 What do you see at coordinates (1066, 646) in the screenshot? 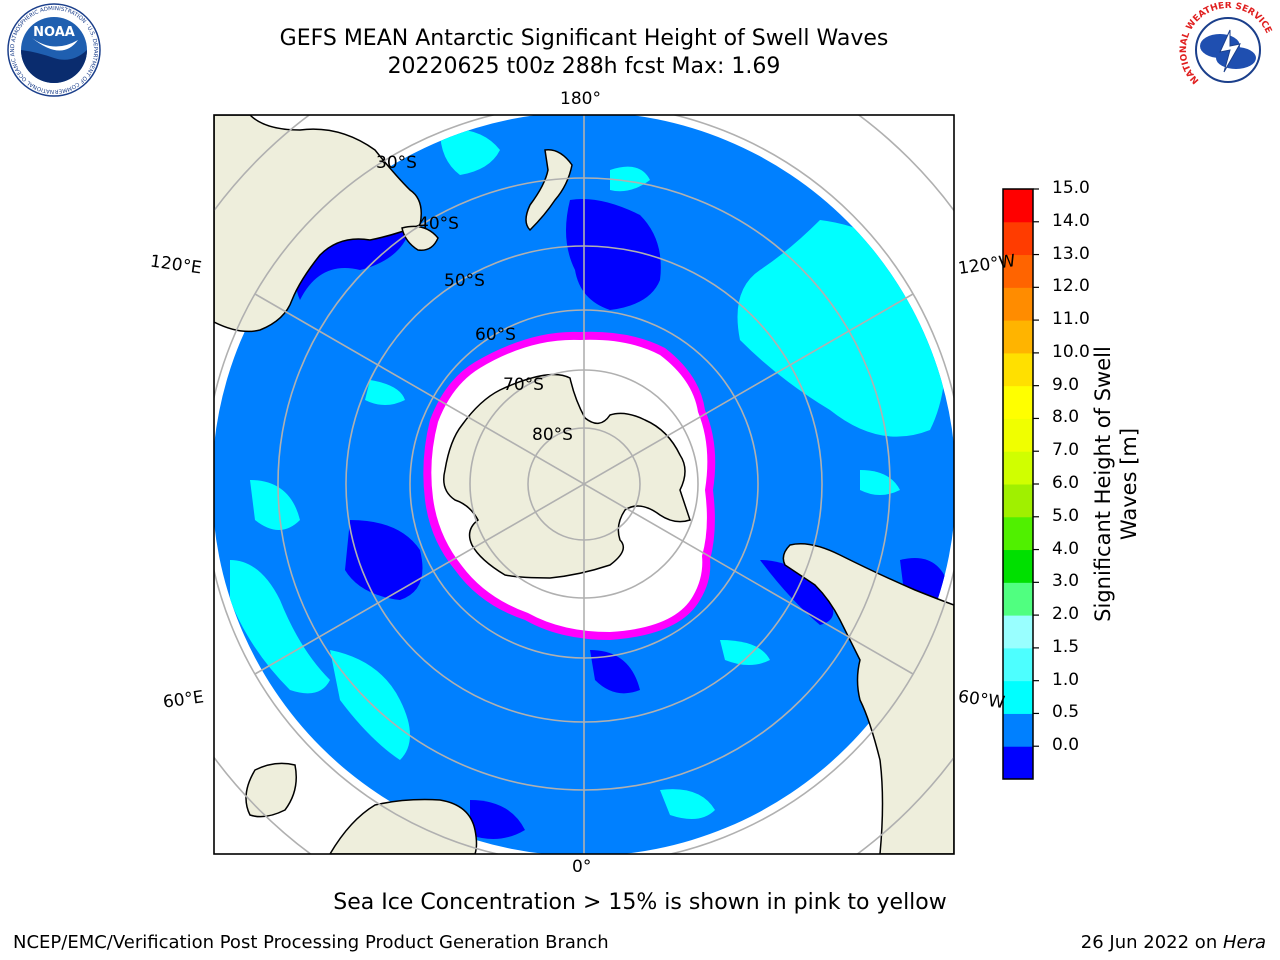
I see `colorbar-tick-label: 1.5` at bounding box center [1066, 646].